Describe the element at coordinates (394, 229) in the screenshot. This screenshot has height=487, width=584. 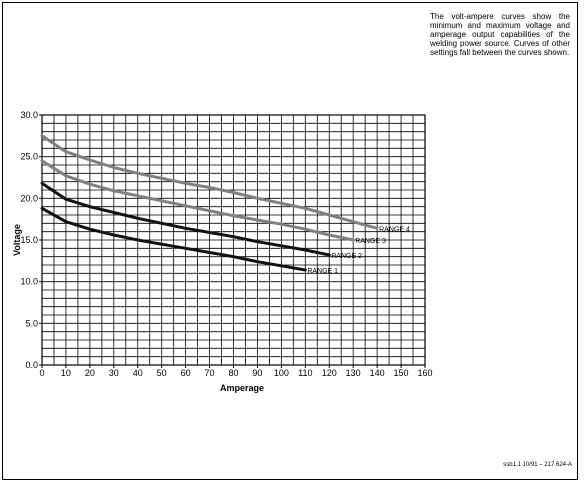
I see `series-label-range-4: RANGE 4` at that location.